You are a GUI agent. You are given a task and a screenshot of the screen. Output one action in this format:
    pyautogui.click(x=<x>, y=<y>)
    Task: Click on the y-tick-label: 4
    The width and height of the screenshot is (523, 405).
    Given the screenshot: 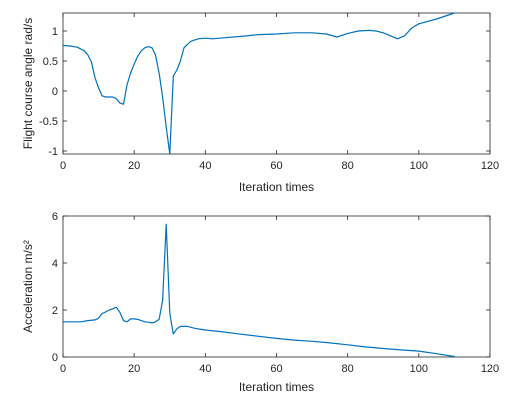 What is the action you would take?
    pyautogui.click(x=55, y=264)
    